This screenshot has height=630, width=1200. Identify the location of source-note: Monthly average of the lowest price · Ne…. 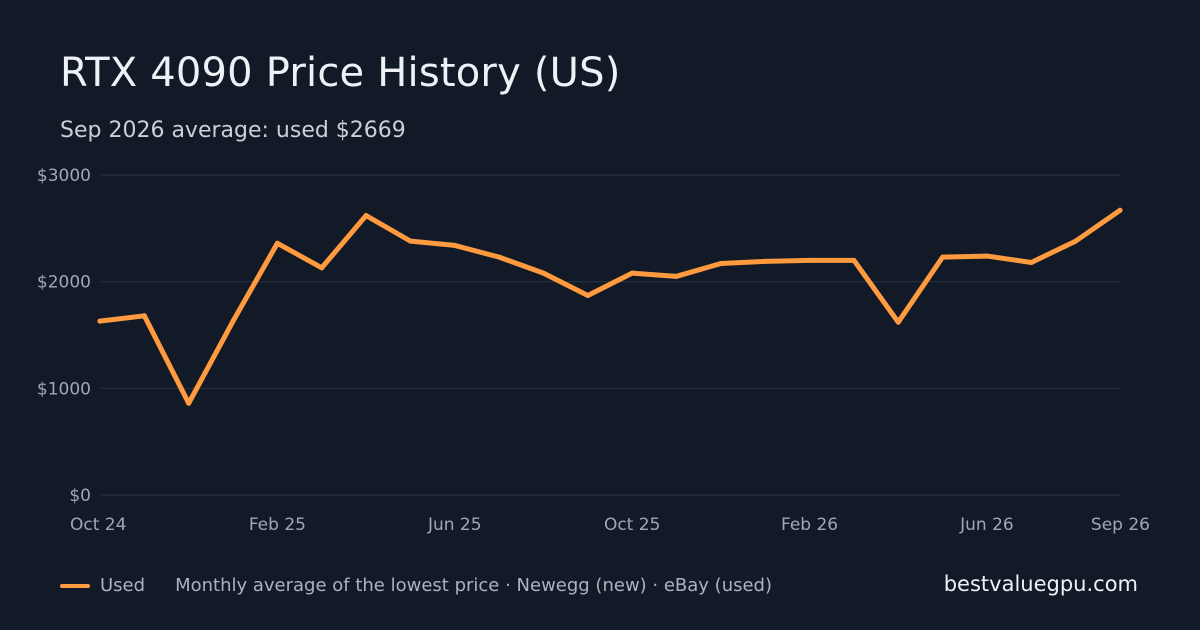
(474, 585).